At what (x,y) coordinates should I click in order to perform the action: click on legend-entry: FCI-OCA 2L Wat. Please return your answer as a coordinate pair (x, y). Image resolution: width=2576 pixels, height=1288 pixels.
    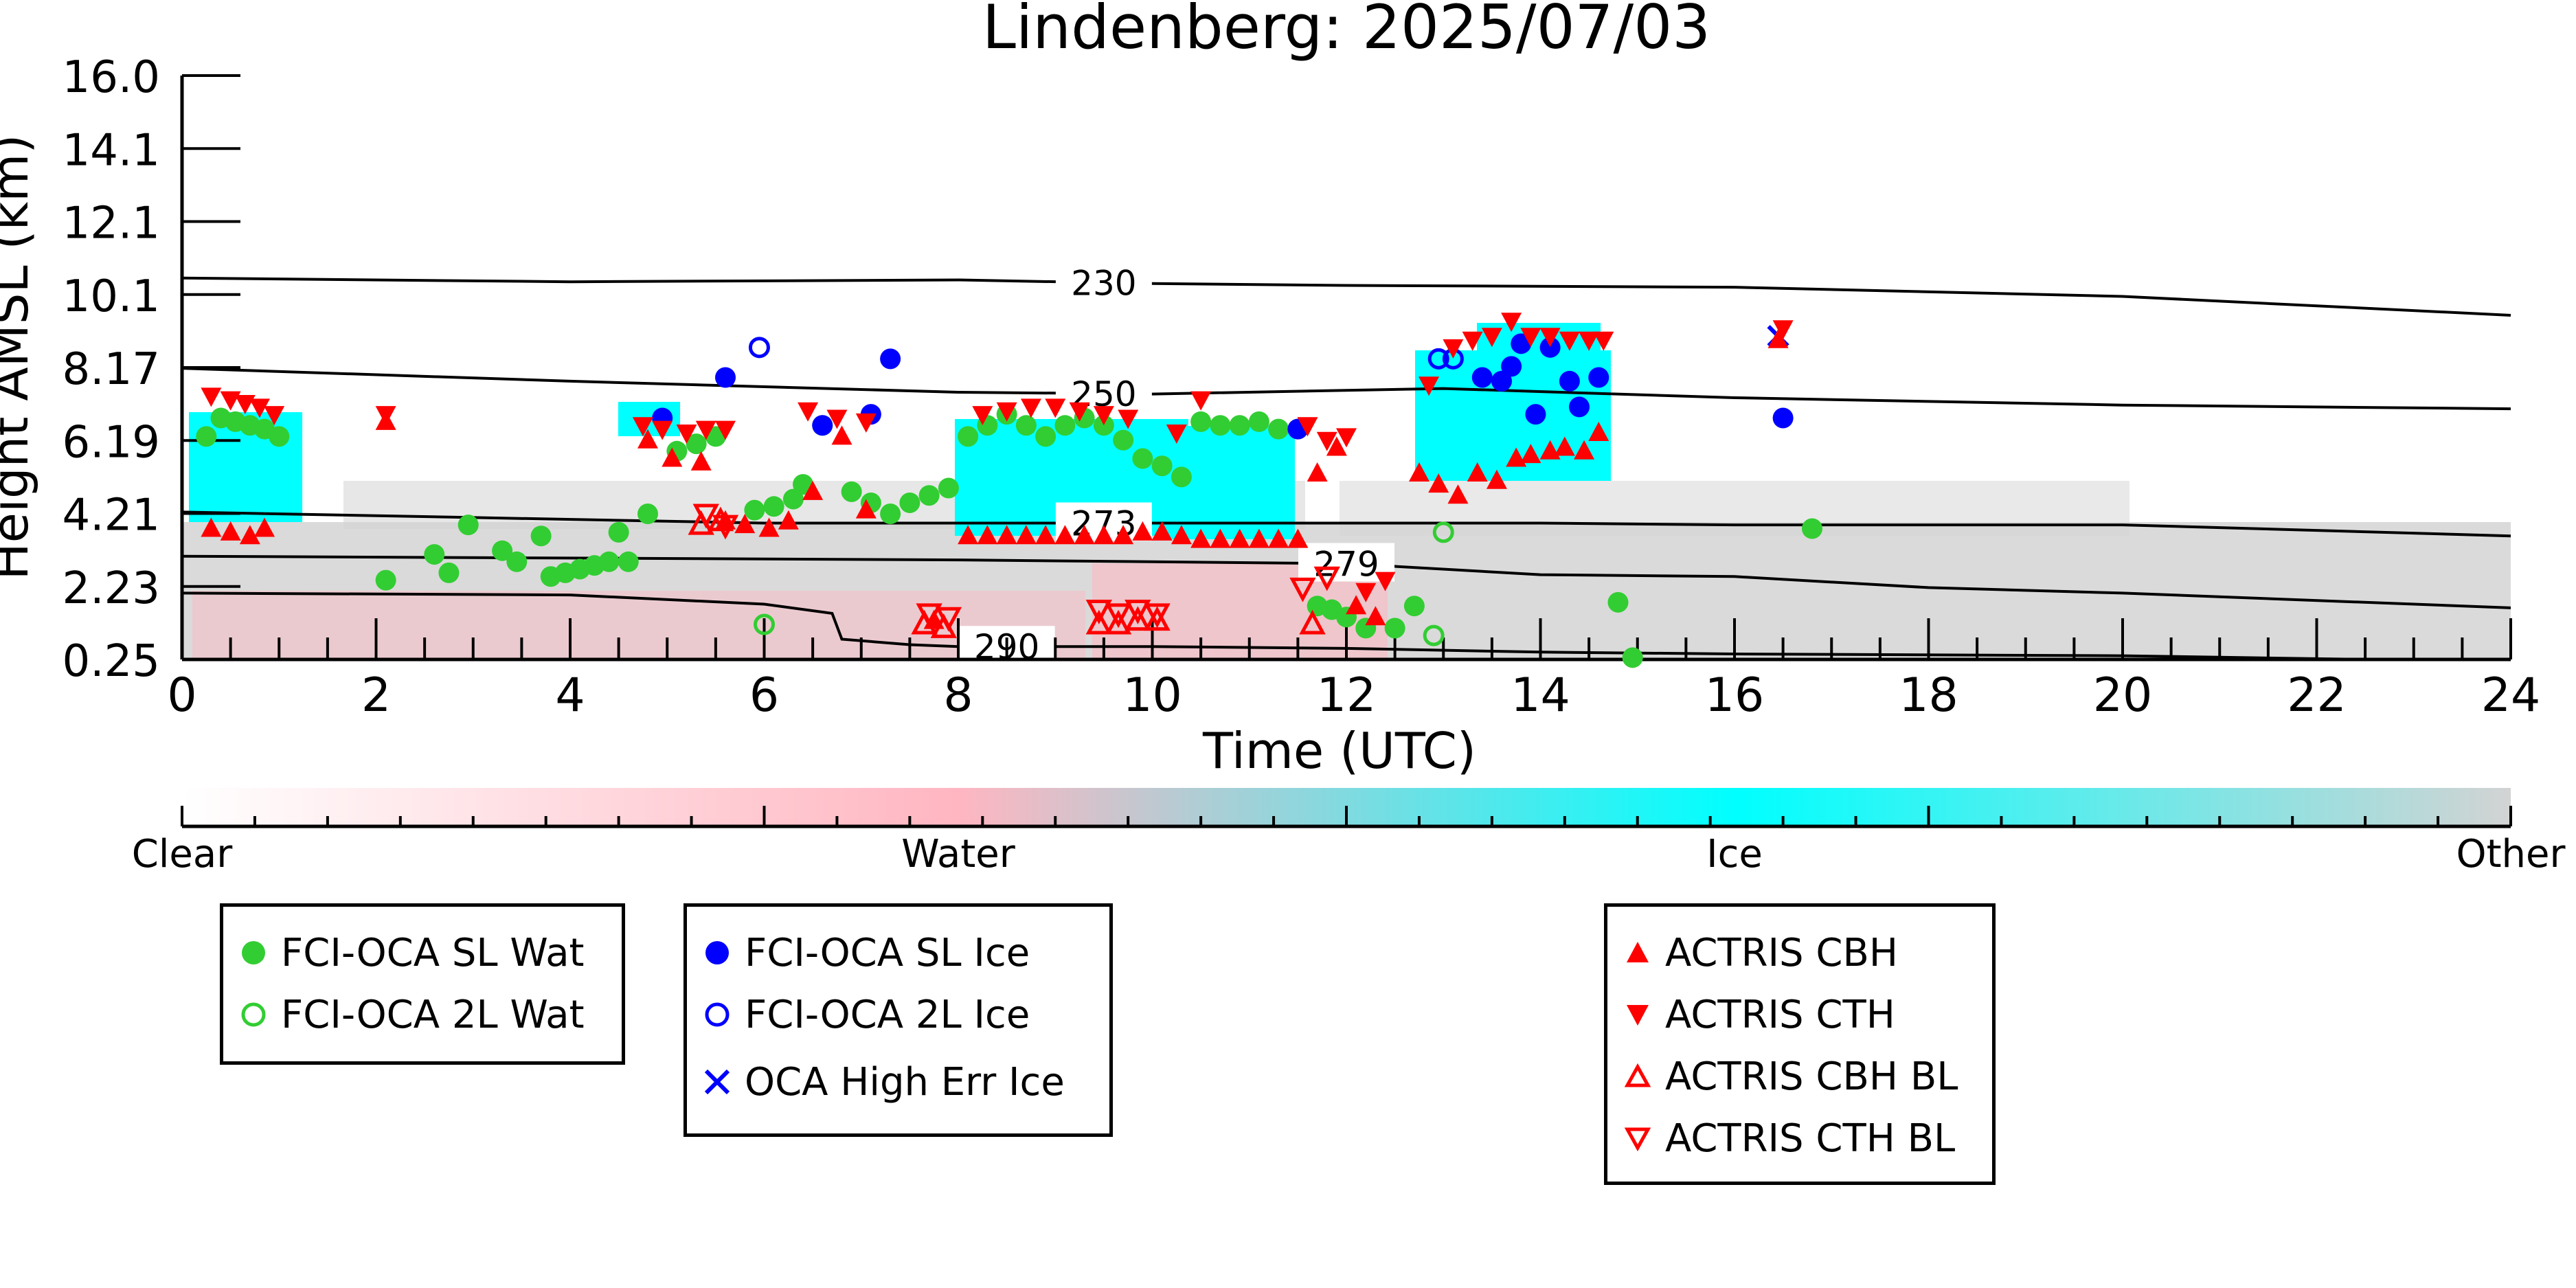
    Looking at the image, I should click on (404, 1015).